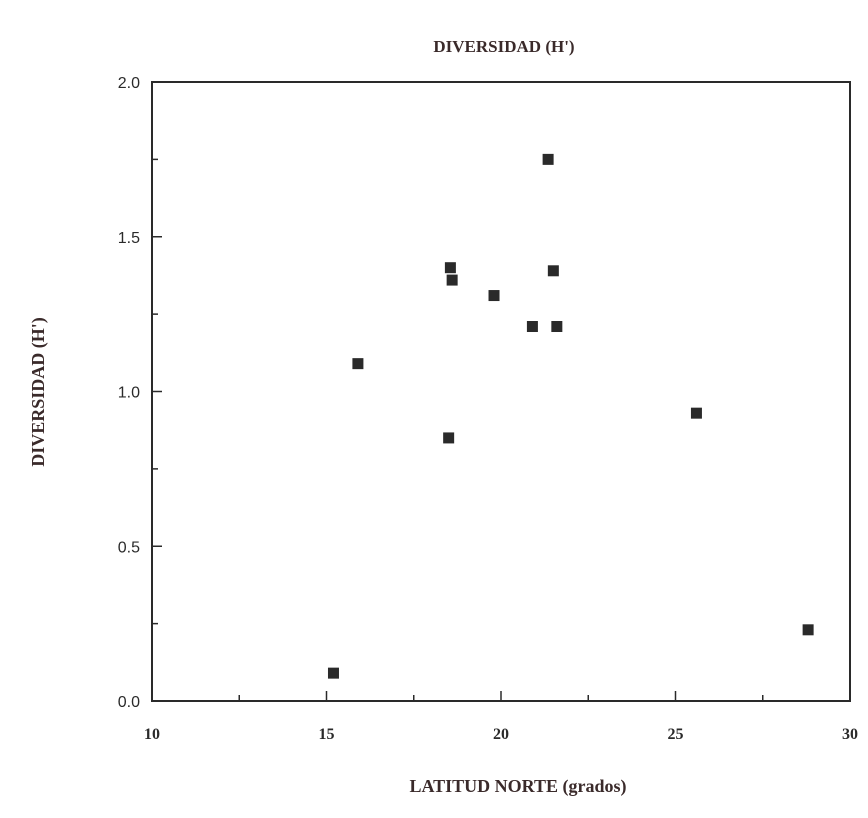 The height and width of the screenshot is (818, 868). Describe the element at coordinates (129, 547) in the screenshot. I see `y-tick-label: 0.5` at that location.